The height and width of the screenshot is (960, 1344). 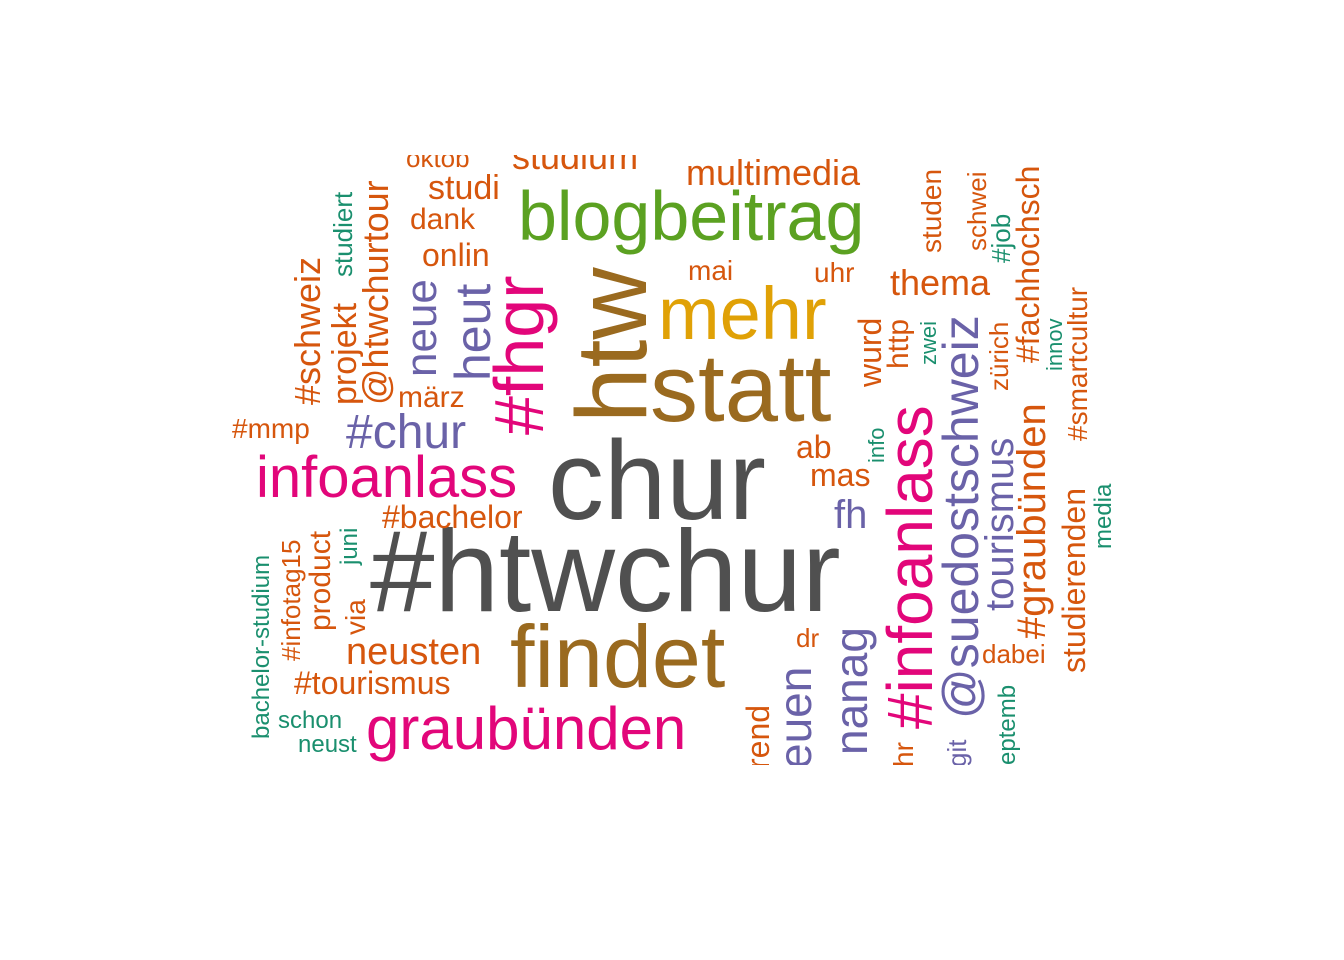 I want to click on word-jahr: hr, so click(x=903, y=753).